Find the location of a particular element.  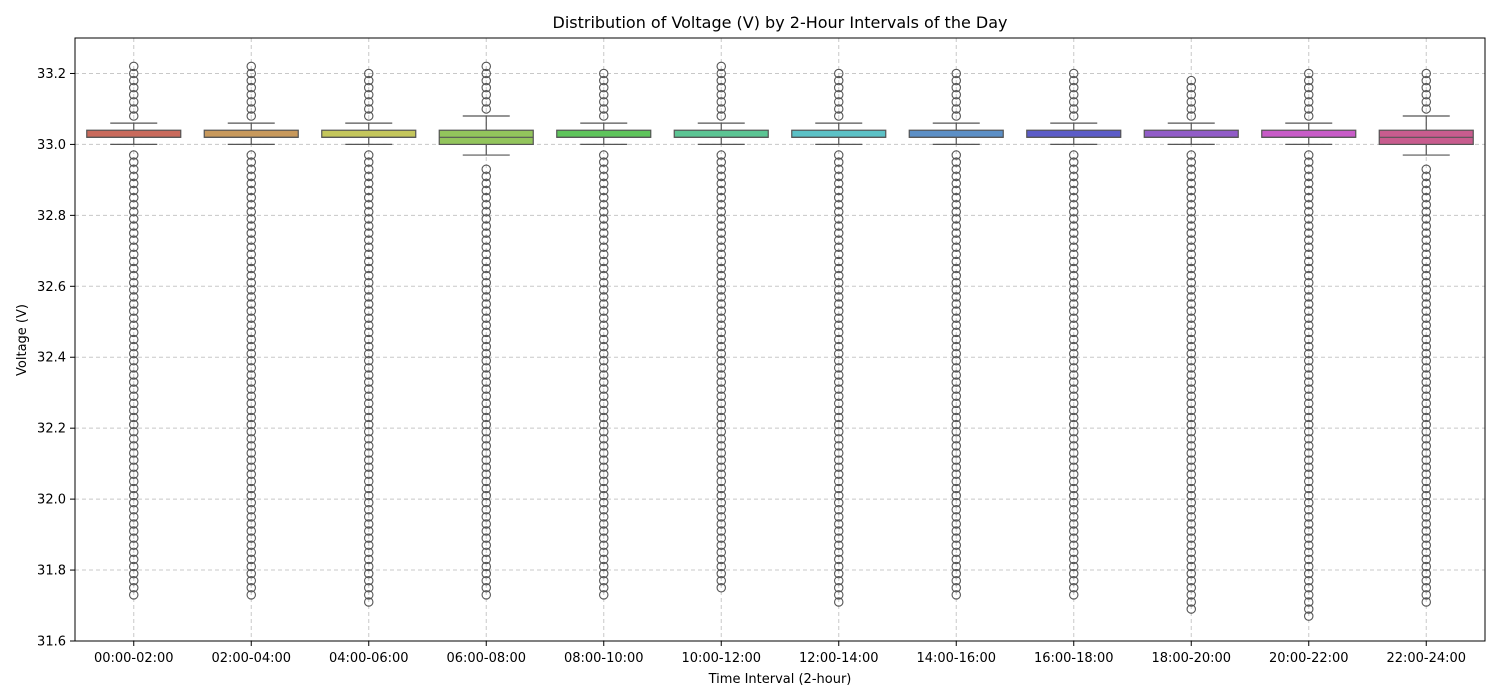

y-tick-label: 32.8 is located at coordinates (51, 216).